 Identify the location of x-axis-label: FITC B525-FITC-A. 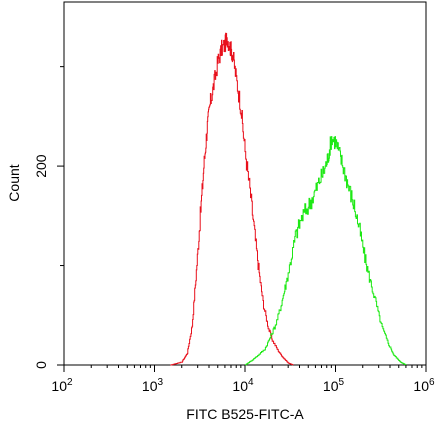
(245, 414).